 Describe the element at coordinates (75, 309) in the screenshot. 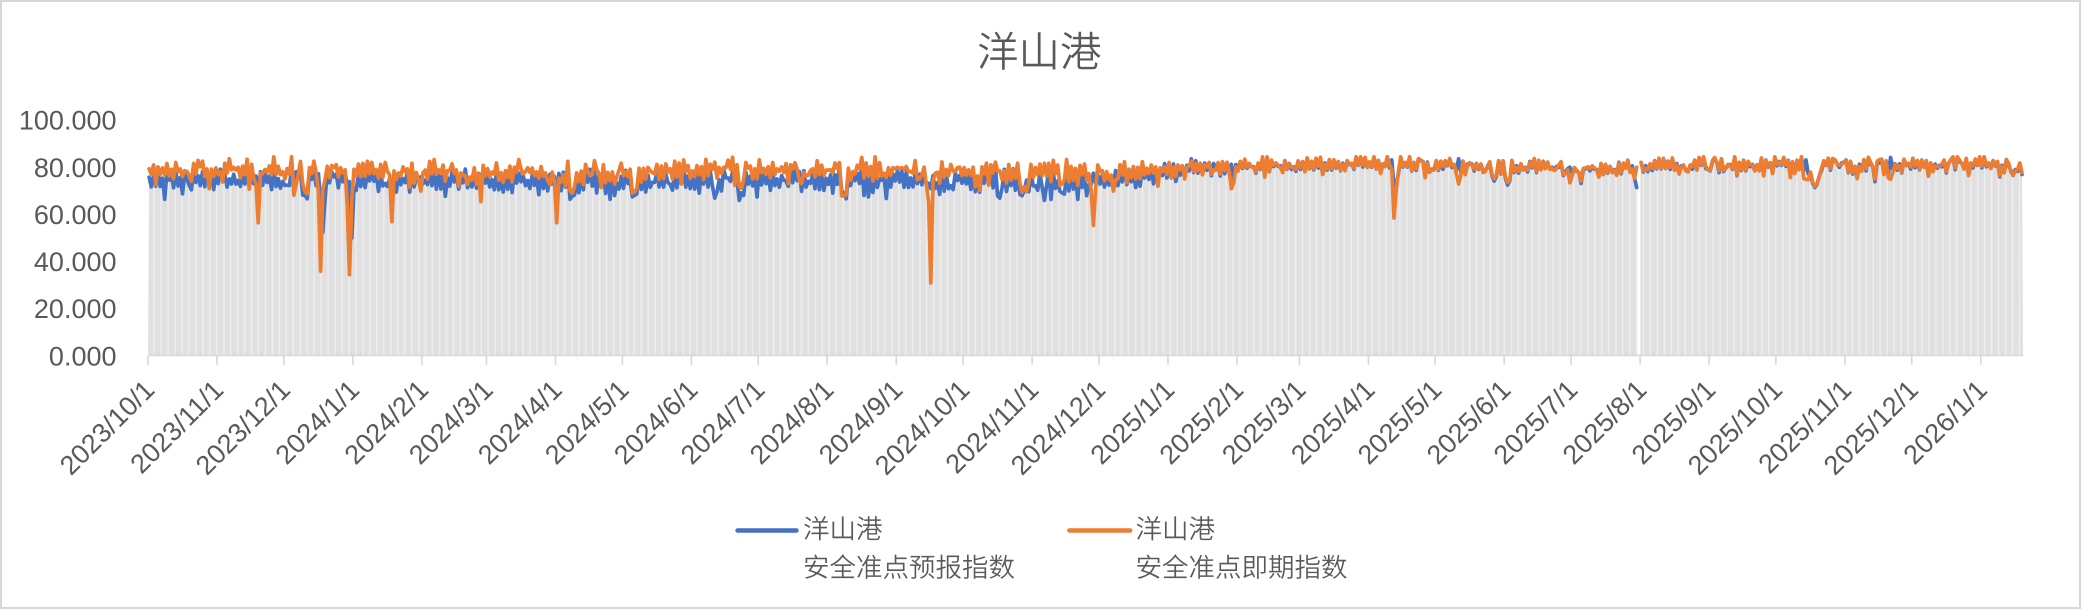

I see `svg-text: 20.000` at that location.